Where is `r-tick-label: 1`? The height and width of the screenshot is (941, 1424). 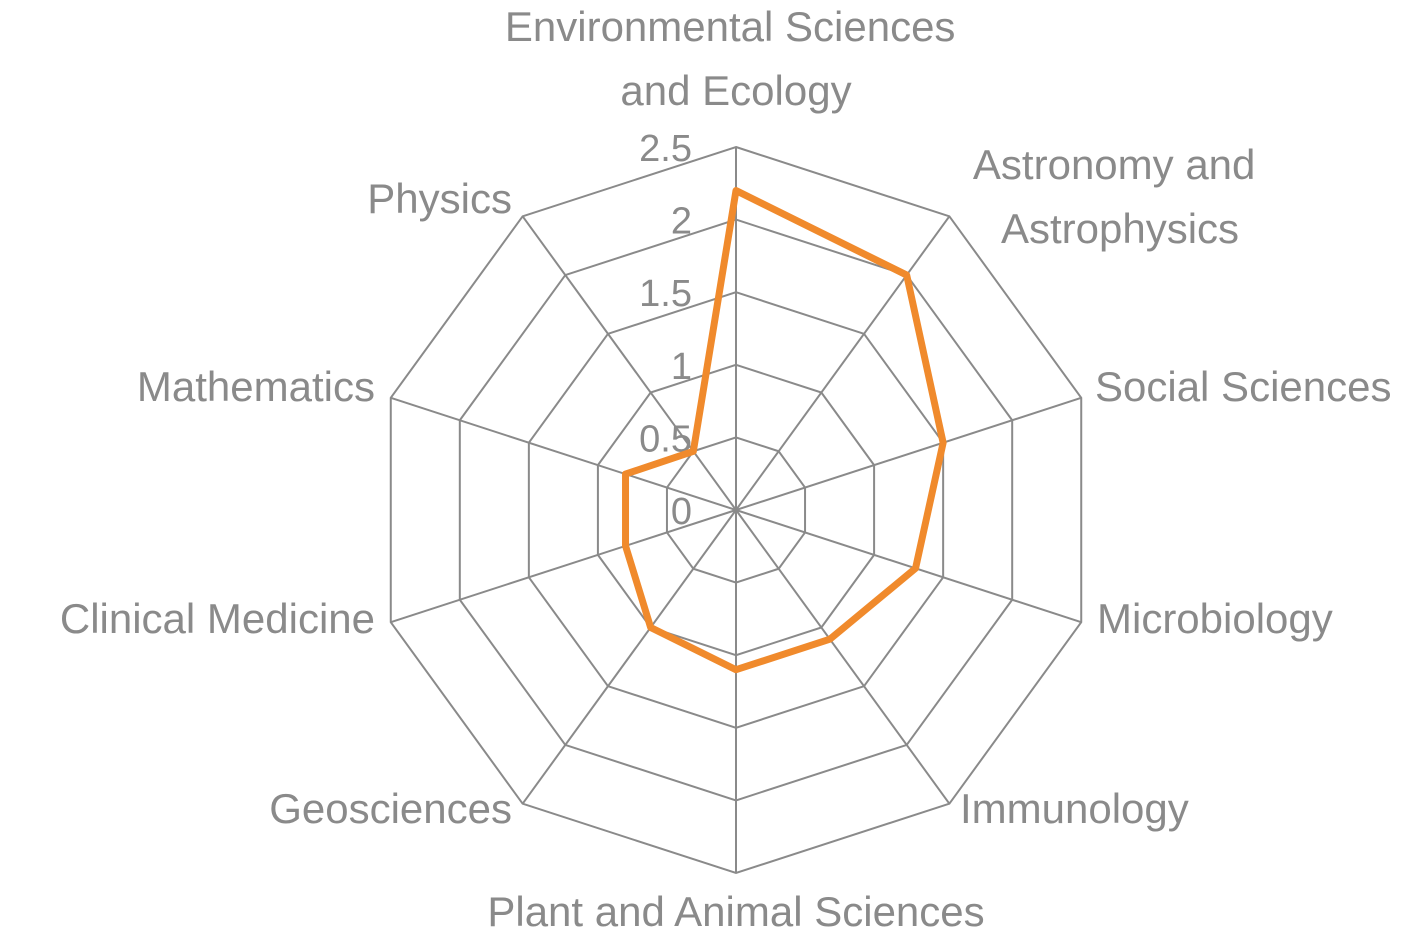
r-tick-label: 1 is located at coordinates (681, 367).